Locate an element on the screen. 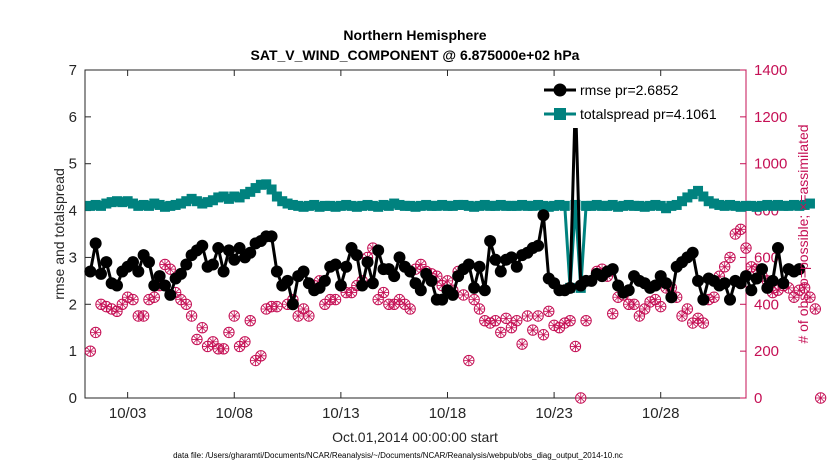 This screenshot has height=475, width=830. legend-background is located at coordinates (636, 102).